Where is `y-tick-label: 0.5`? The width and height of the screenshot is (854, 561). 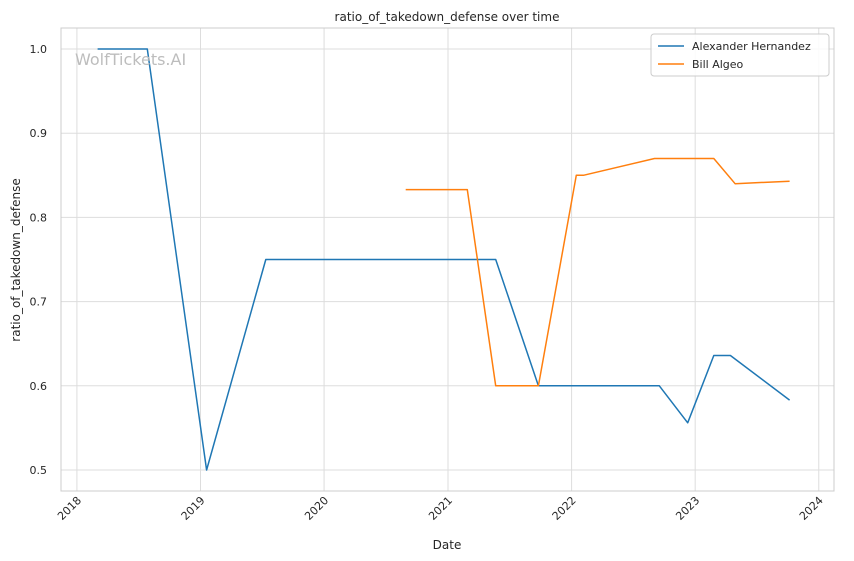 y-tick-label: 0.5 is located at coordinates (39, 470).